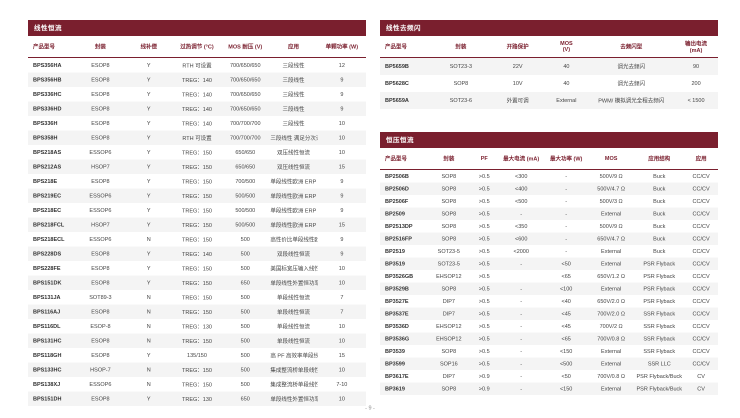 This screenshot has width=740, height=418. I want to click on table-row: BPS336HC ESOP8 Y TREG：140 700/650/650 三段线性 9, so click(197, 94).